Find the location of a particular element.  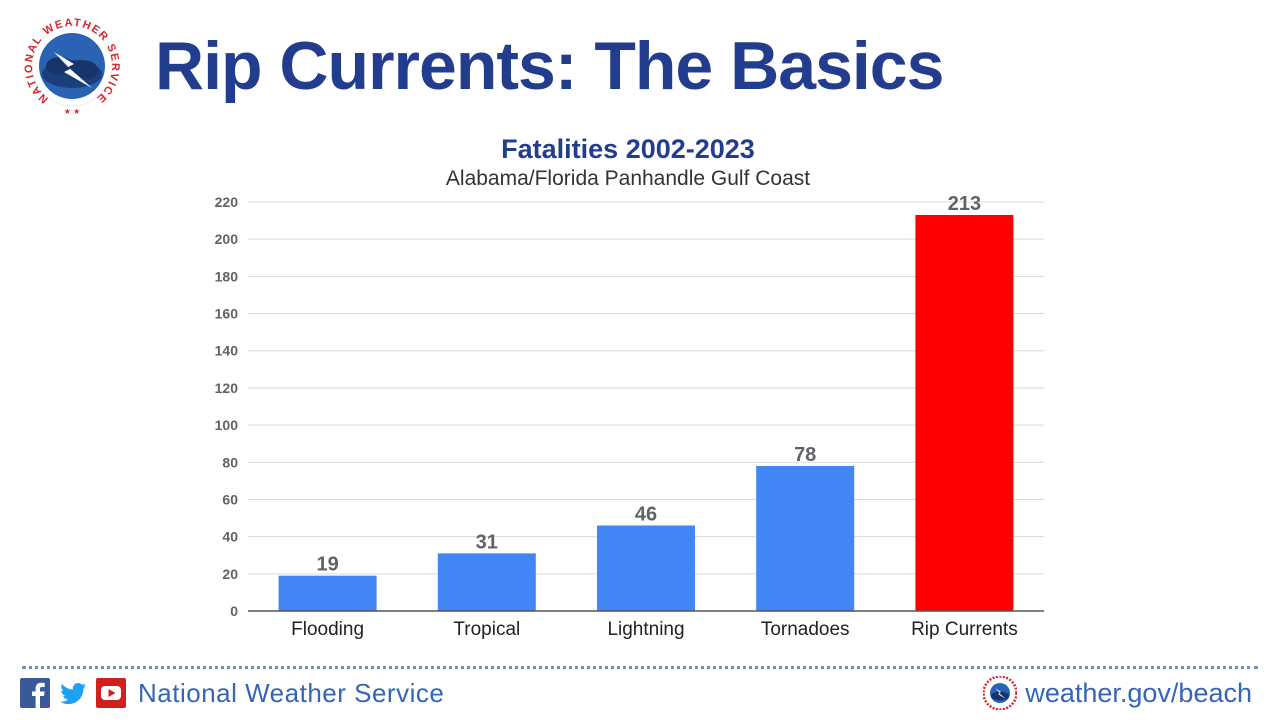

x-tick-label: Tropical is located at coordinates (486, 629).